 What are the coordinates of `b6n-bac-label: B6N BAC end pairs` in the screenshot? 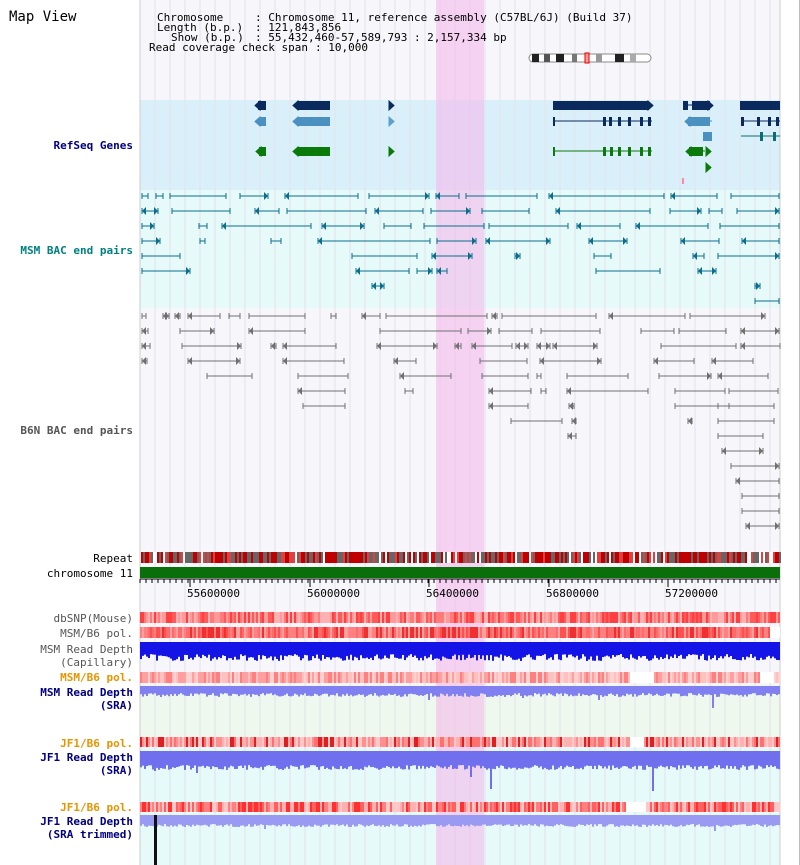 It's located at (76, 430).